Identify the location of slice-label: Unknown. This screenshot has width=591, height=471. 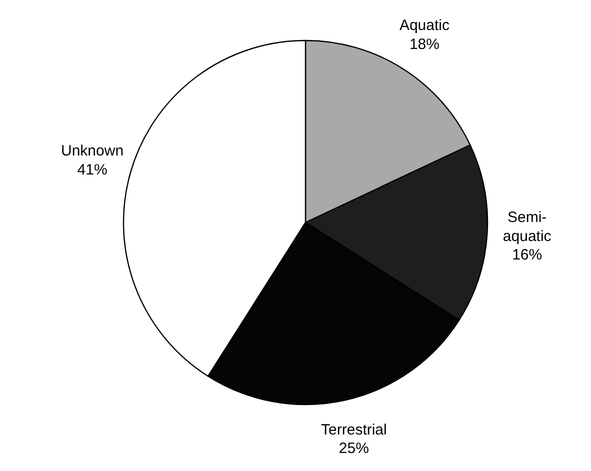
(92, 151).